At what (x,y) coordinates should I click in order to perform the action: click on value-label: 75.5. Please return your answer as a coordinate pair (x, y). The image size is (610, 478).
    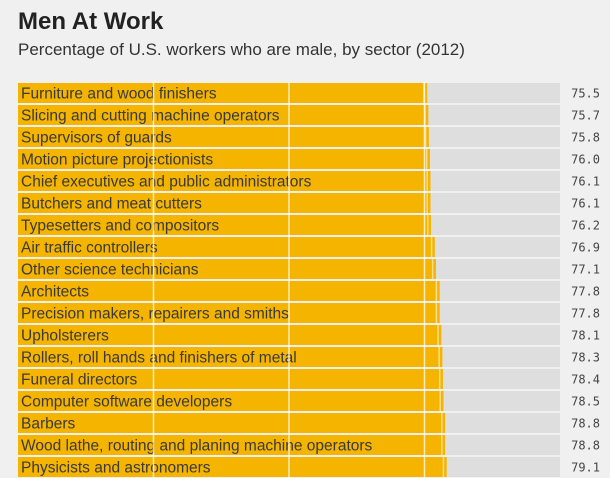
    Looking at the image, I should click on (585, 94).